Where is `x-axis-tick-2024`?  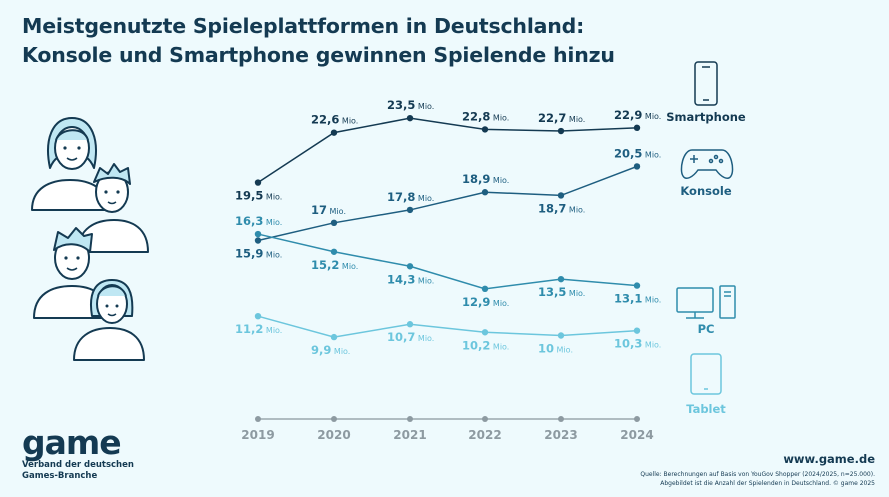 x-axis-tick-2024 is located at coordinates (637, 419).